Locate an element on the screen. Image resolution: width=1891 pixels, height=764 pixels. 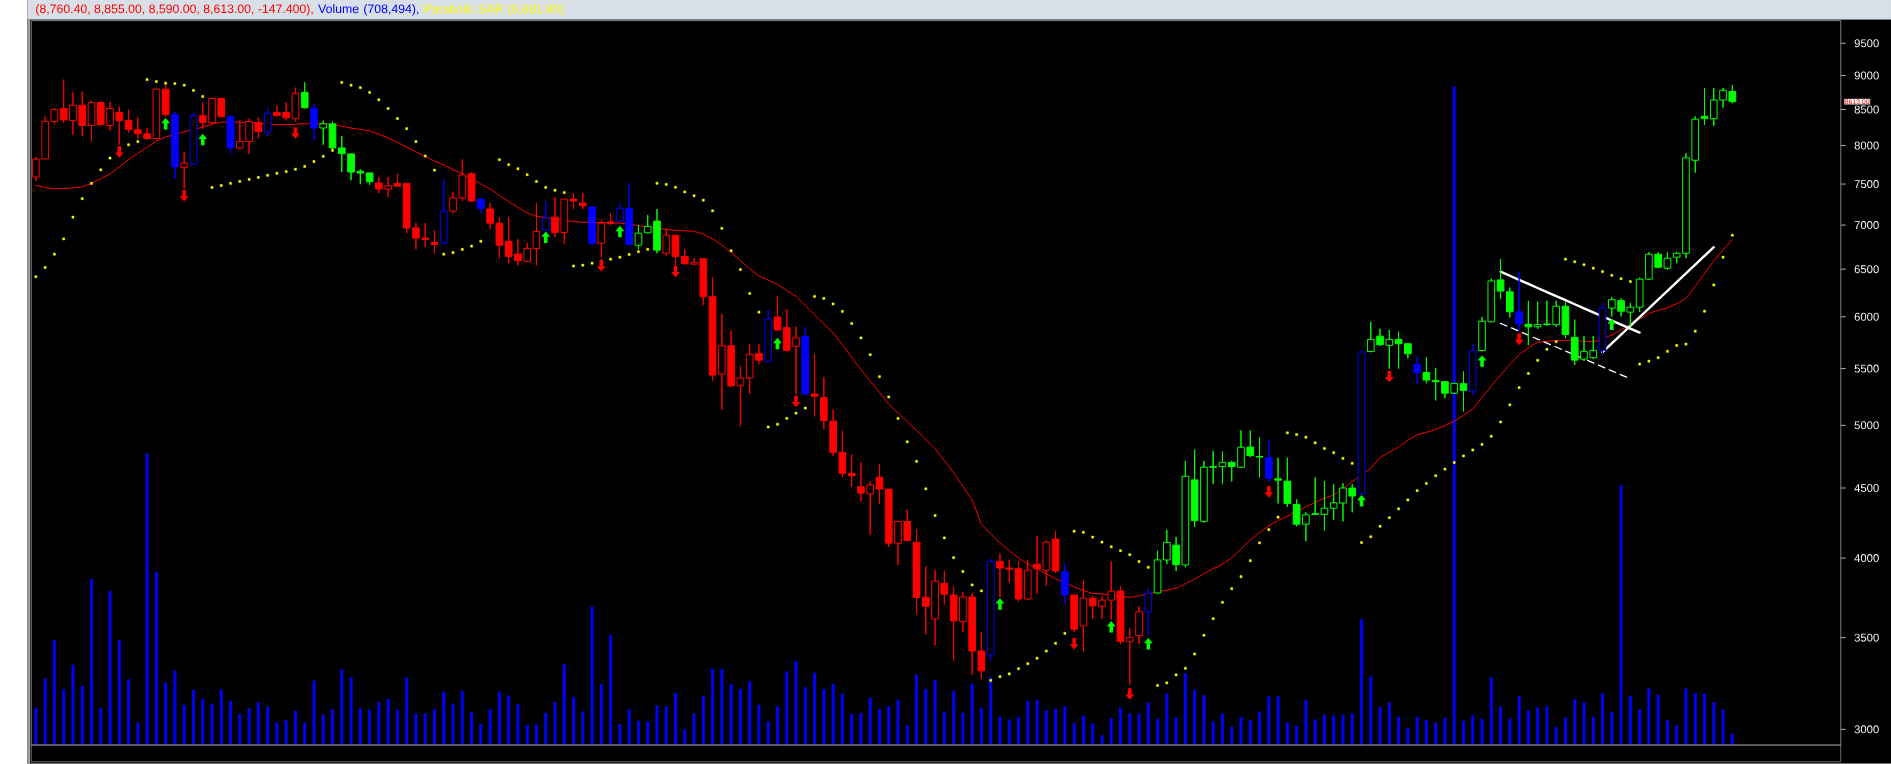
y-tick-label: 6000 is located at coordinates (1866, 316).